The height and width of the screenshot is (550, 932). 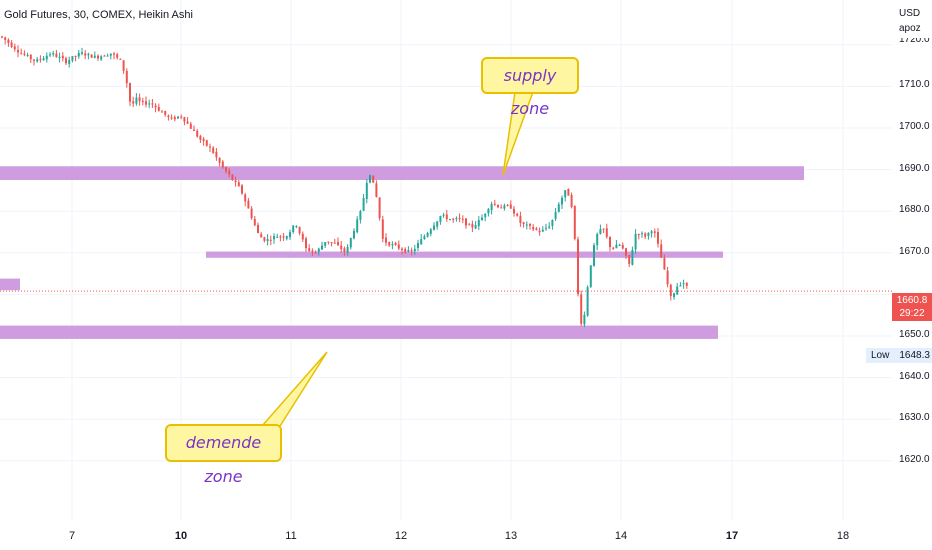 I want to click on price-tick-label-partial: 1720.0, so click(x=914, y=40).